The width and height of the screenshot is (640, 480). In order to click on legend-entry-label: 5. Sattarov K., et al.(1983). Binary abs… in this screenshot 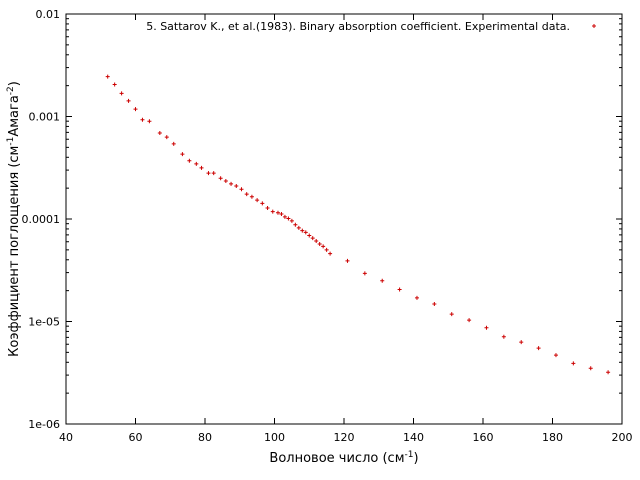, I will do `click(358, 26)`.